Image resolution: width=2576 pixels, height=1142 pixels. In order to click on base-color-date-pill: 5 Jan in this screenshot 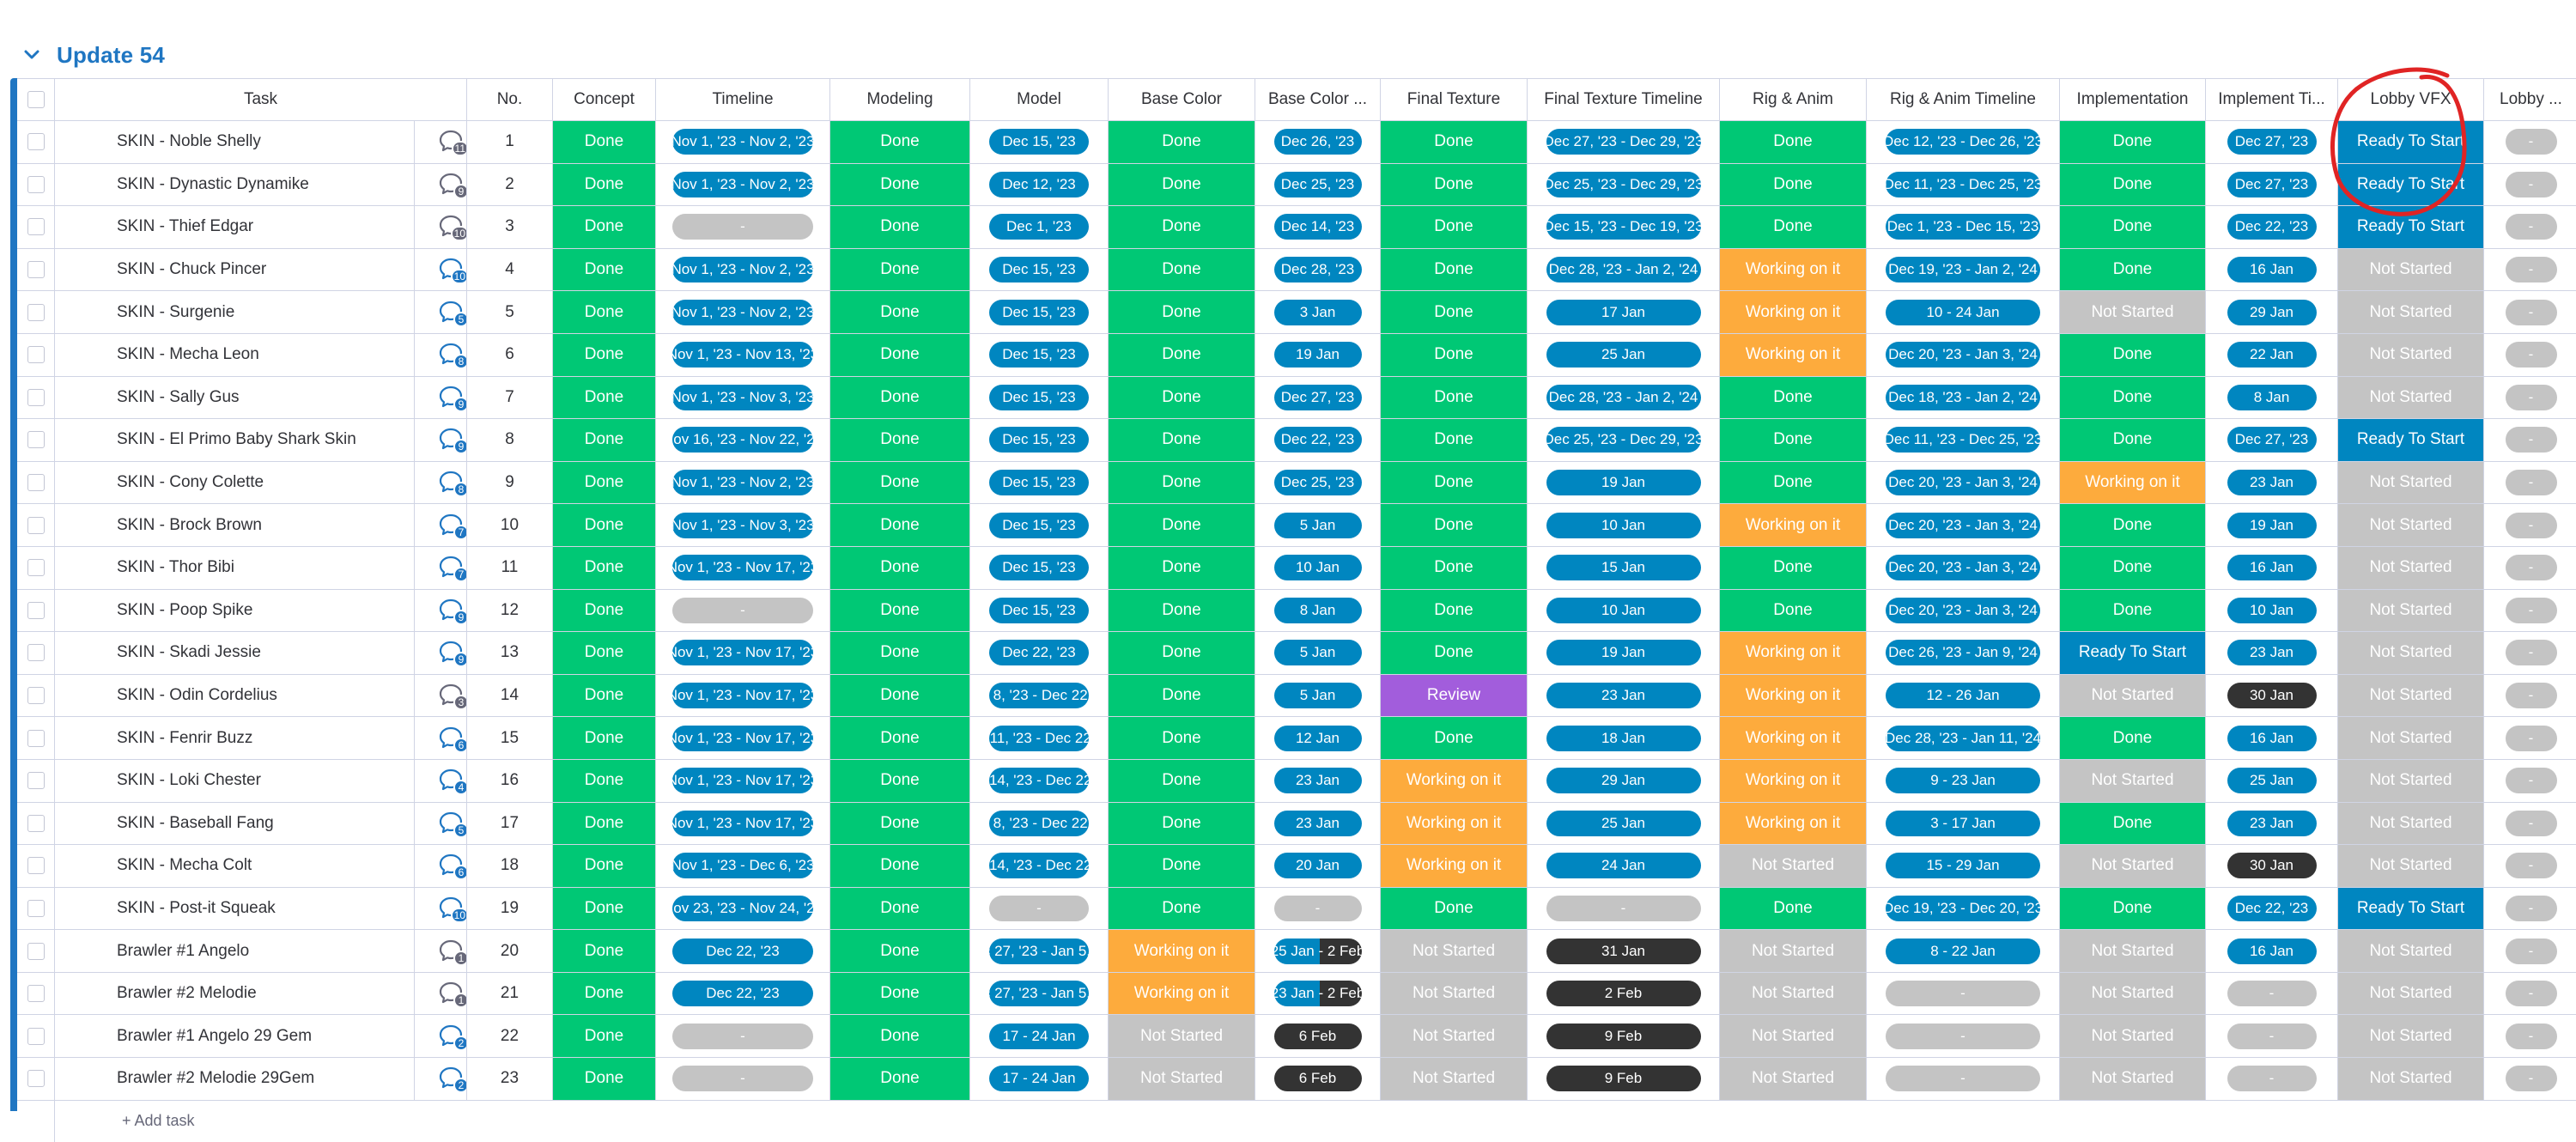, I will do `click(1317, 653)`.